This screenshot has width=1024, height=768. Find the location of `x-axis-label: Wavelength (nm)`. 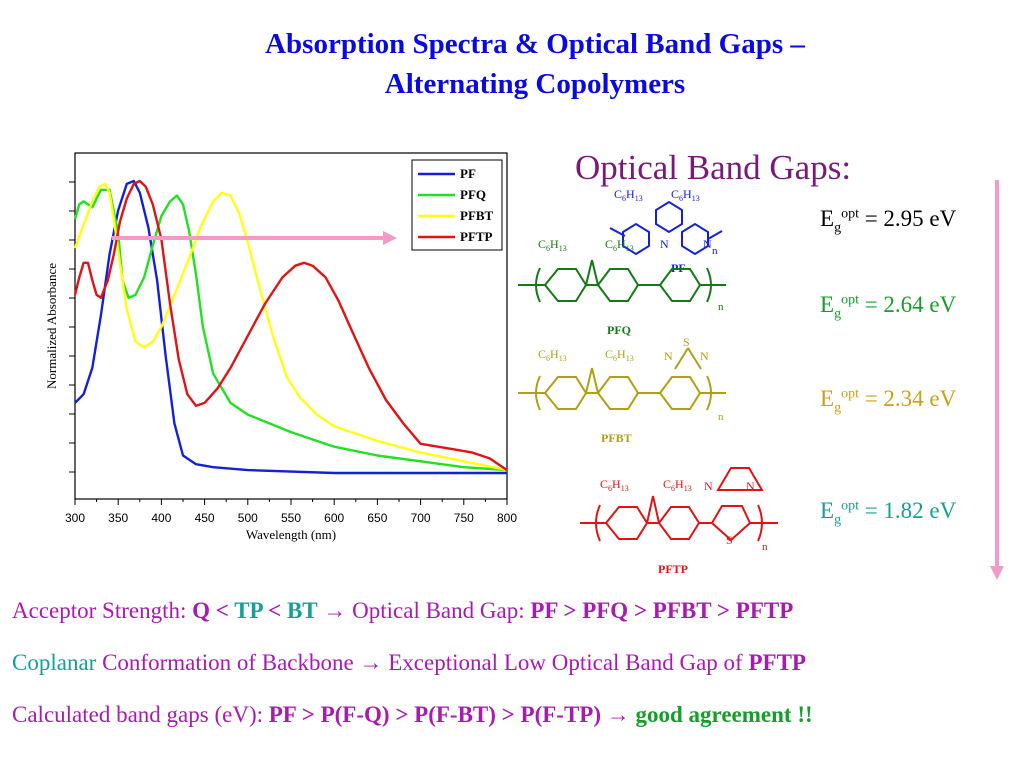

x-axis-label: Wavelength (nm) is located at coordinates (291, 534).